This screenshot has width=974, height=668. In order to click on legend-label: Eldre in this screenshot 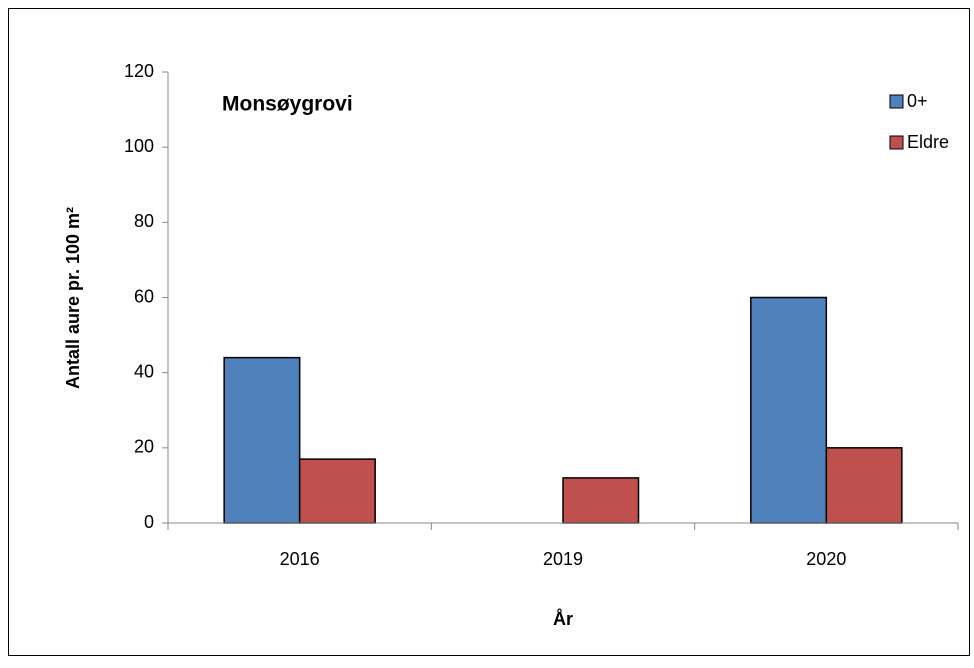, I will do `click(928, 142)`.